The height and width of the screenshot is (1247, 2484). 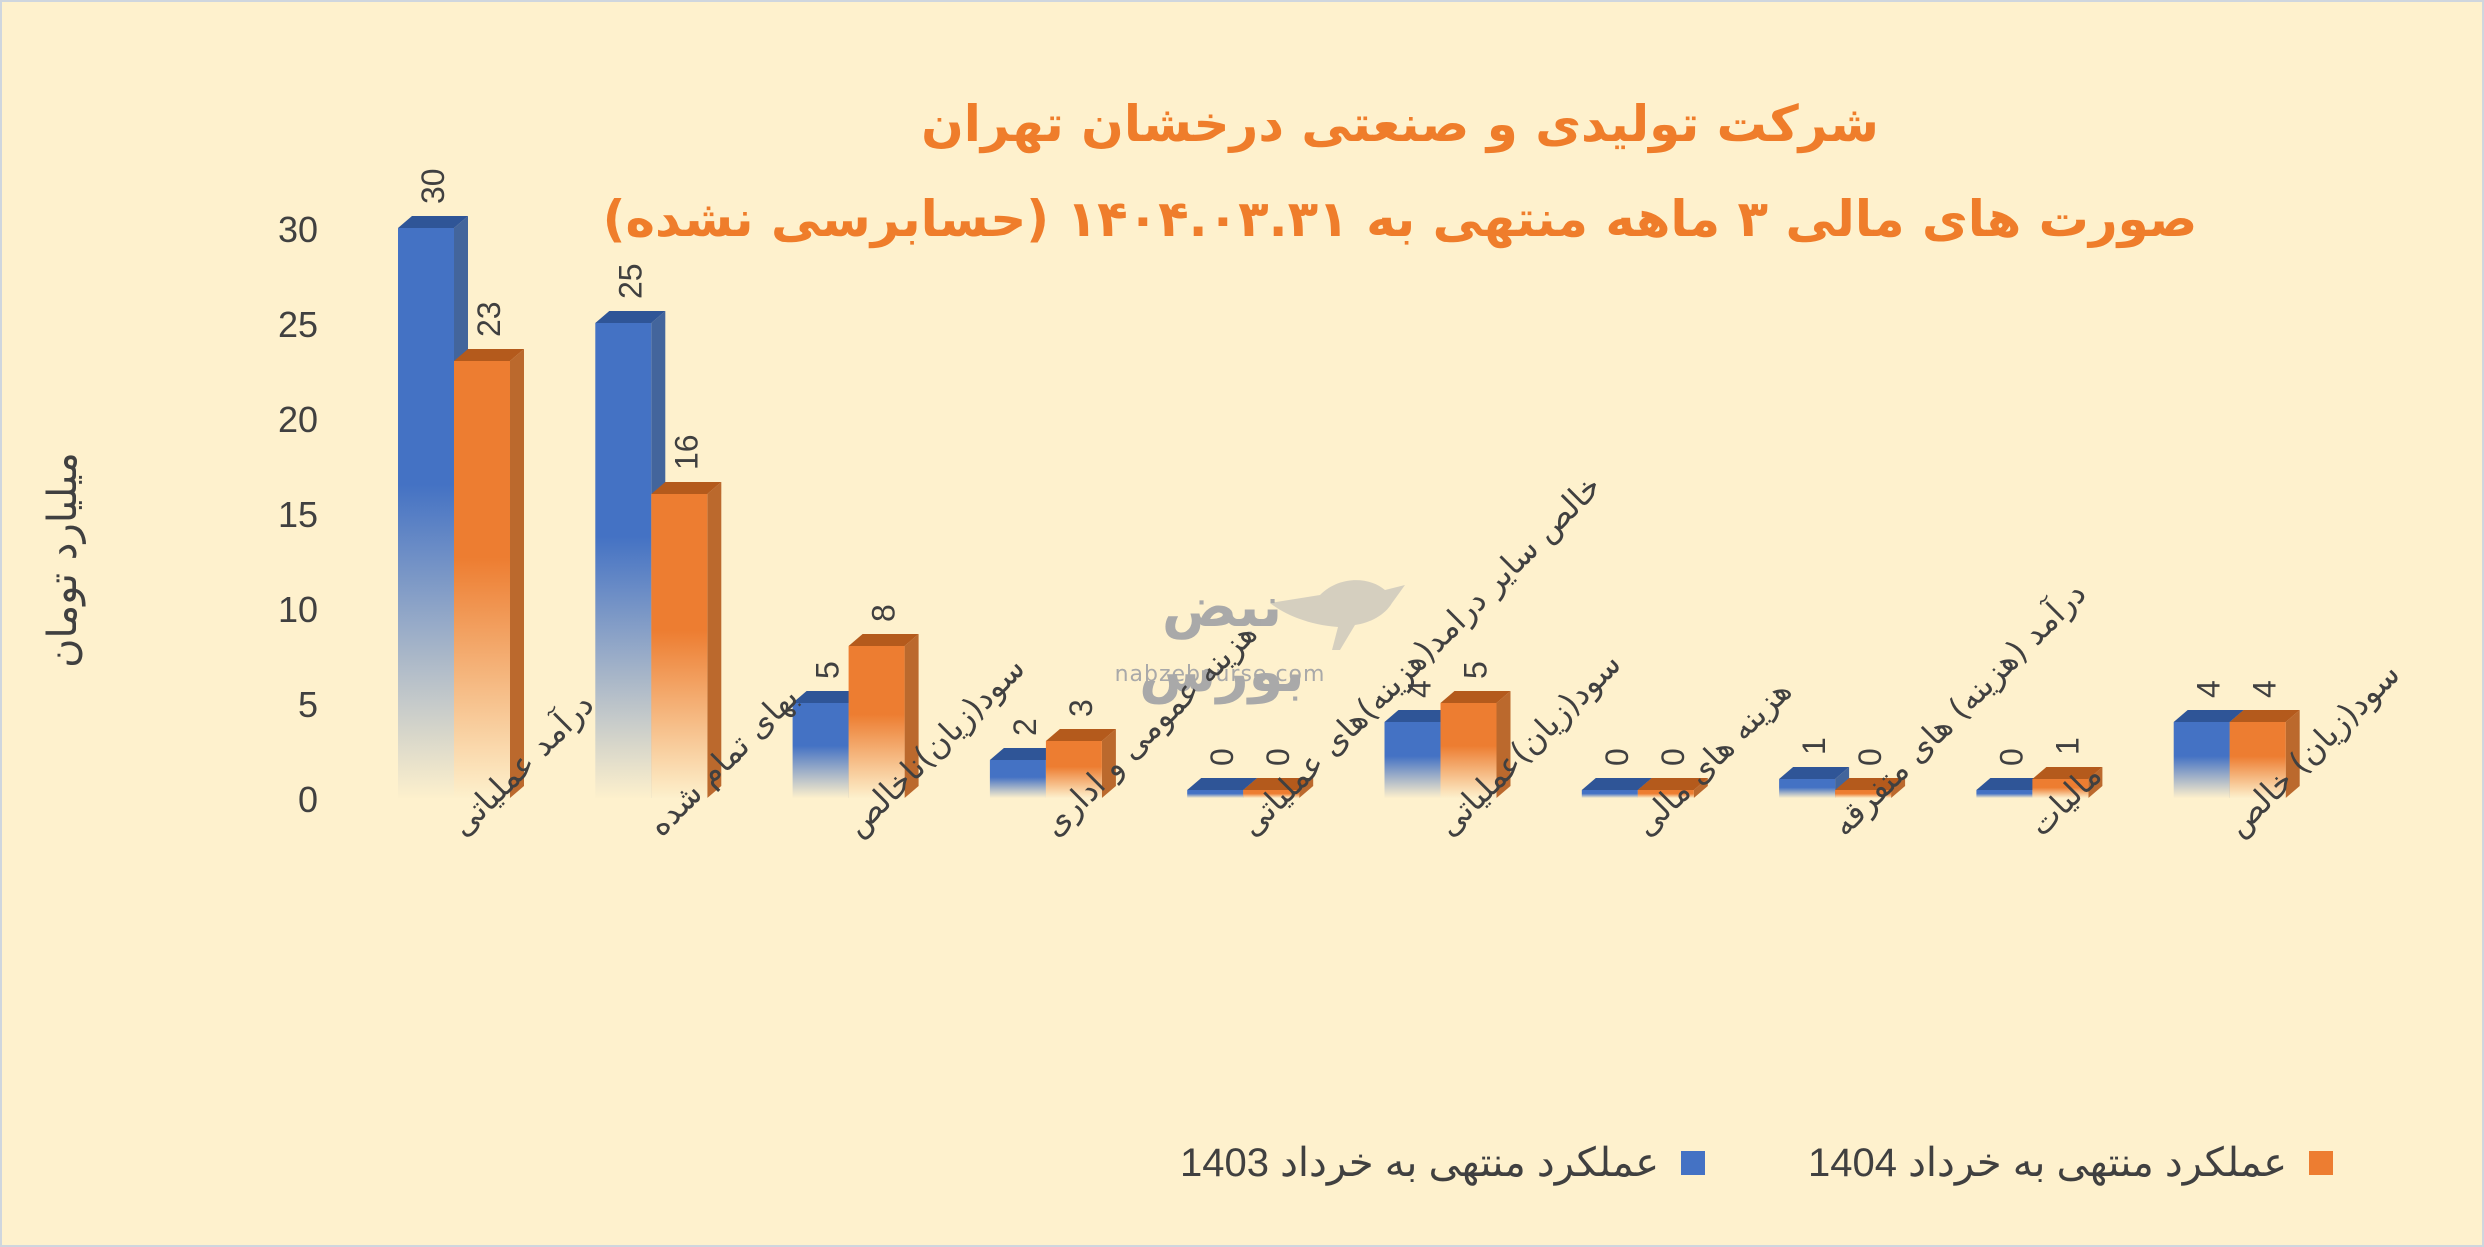 What do you see at coordinates (433, 186) in the screenshot?
I see `data-label: 30` at bounding box center [433, 186].